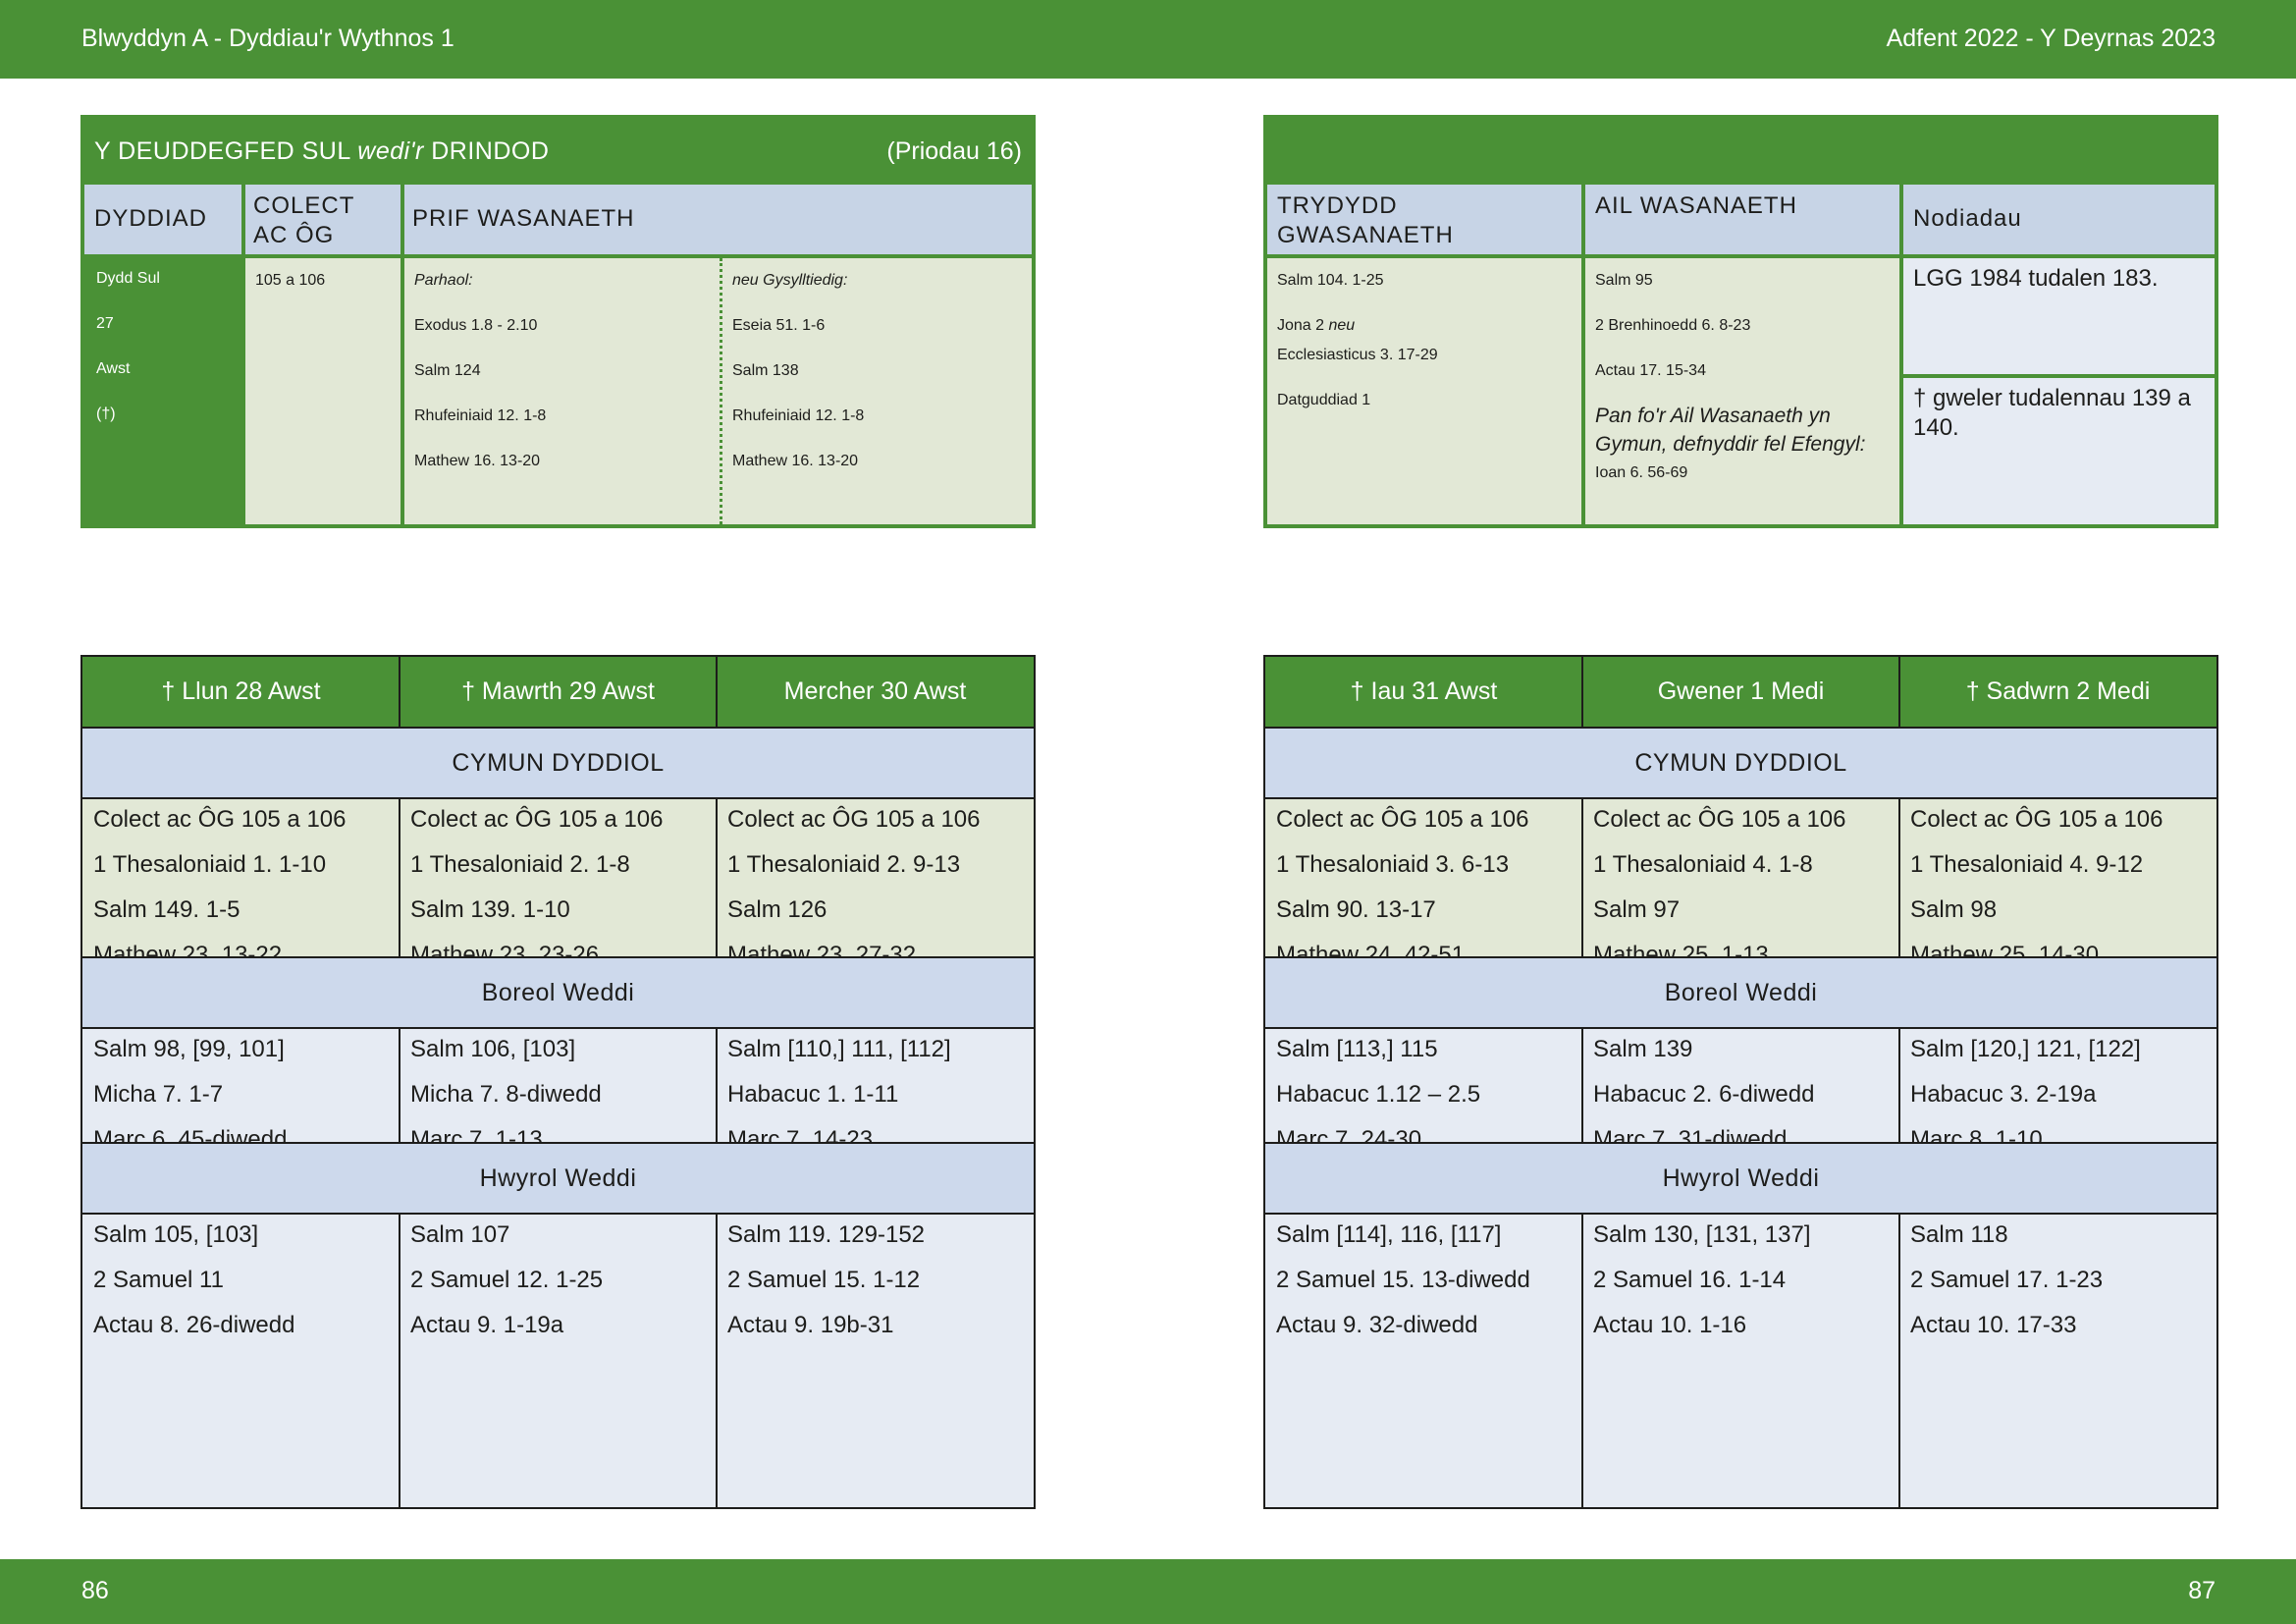 This screenshot has width=2296, height=1624. Describe the element at coordinates (779, 325) in the screenshot. I see `reading: Eseia 51. 1-6` at that location.